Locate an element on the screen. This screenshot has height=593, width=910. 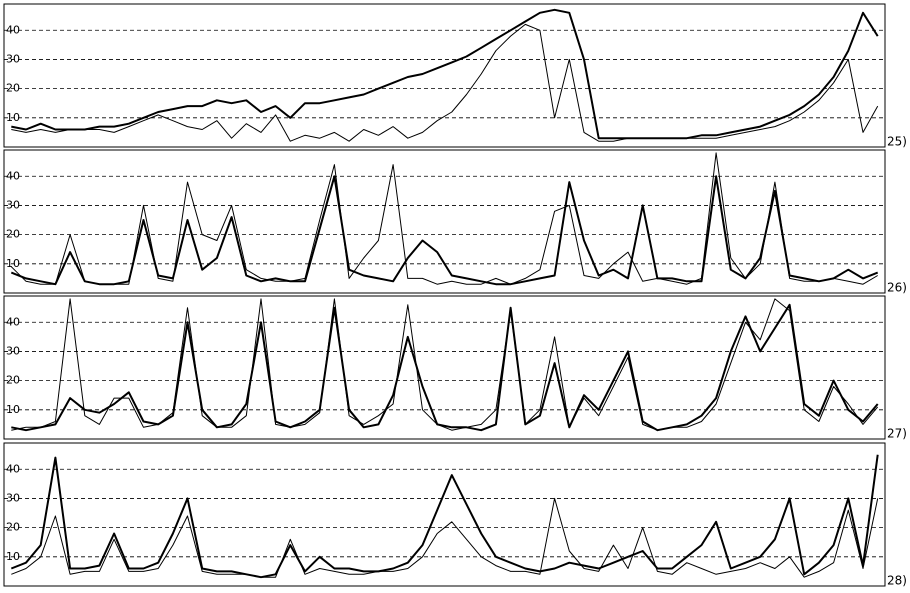
panel-label: 27) is located at coordinates (897, 434).